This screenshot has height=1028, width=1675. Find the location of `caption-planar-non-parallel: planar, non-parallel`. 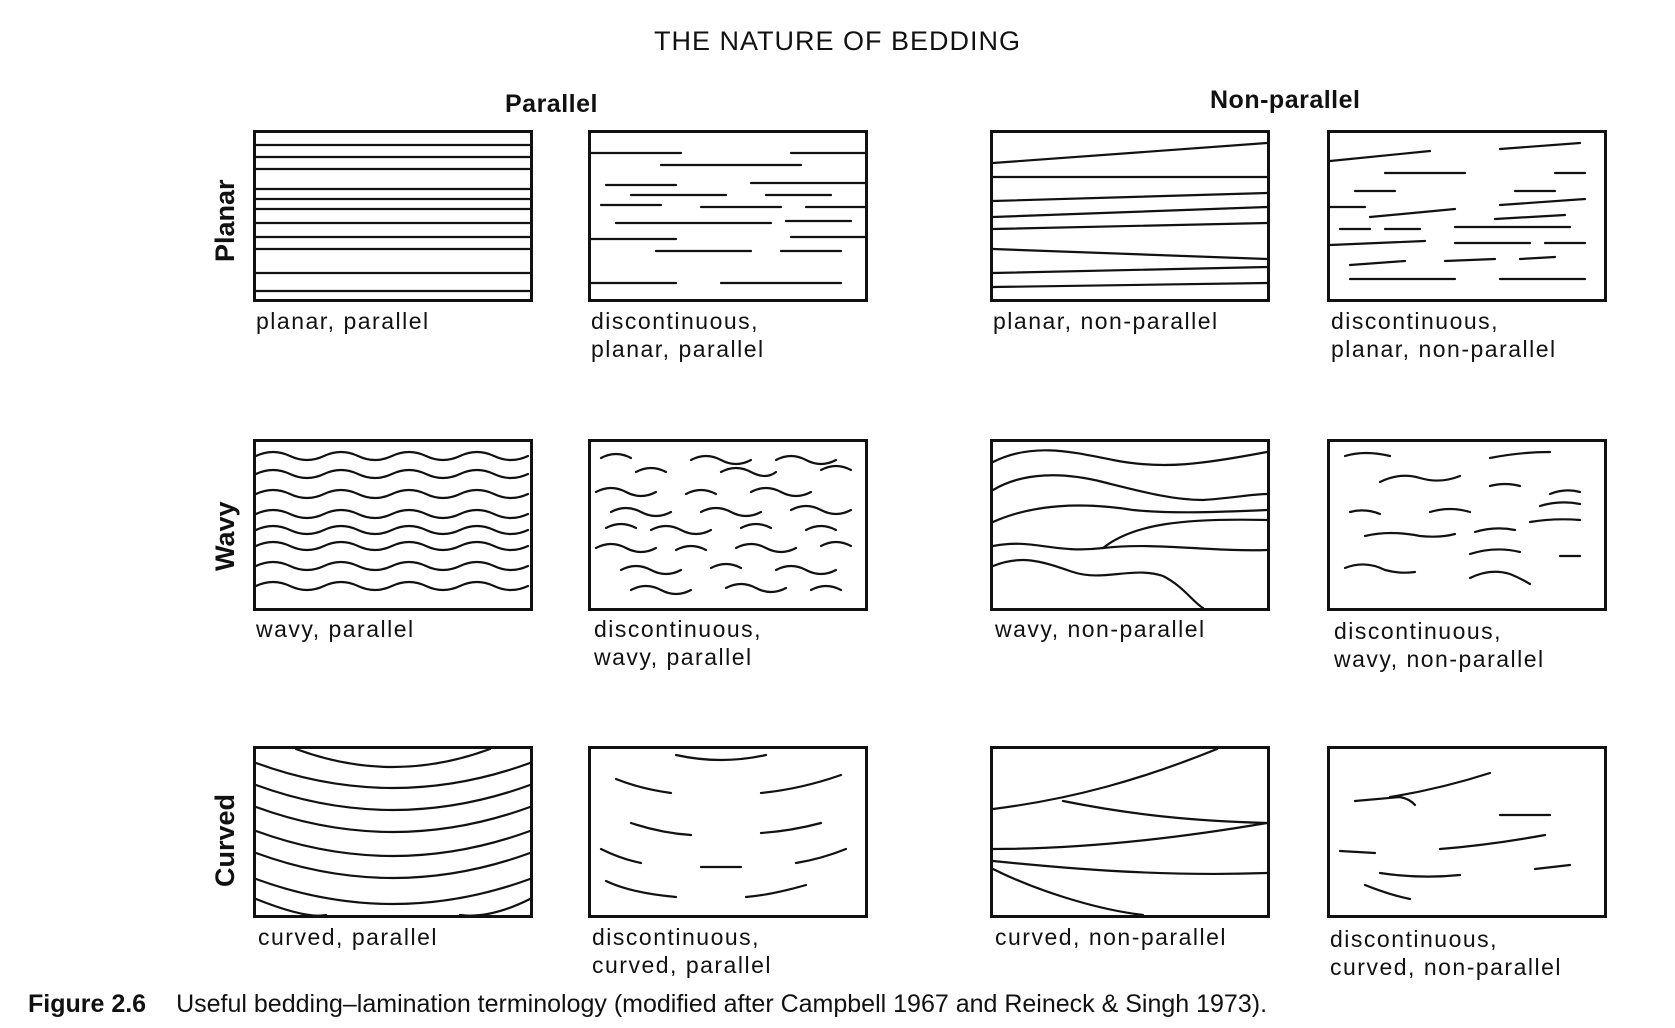

caption-planar-non-parallel: planar, non-parallel is located at coordinates (1106, 321).